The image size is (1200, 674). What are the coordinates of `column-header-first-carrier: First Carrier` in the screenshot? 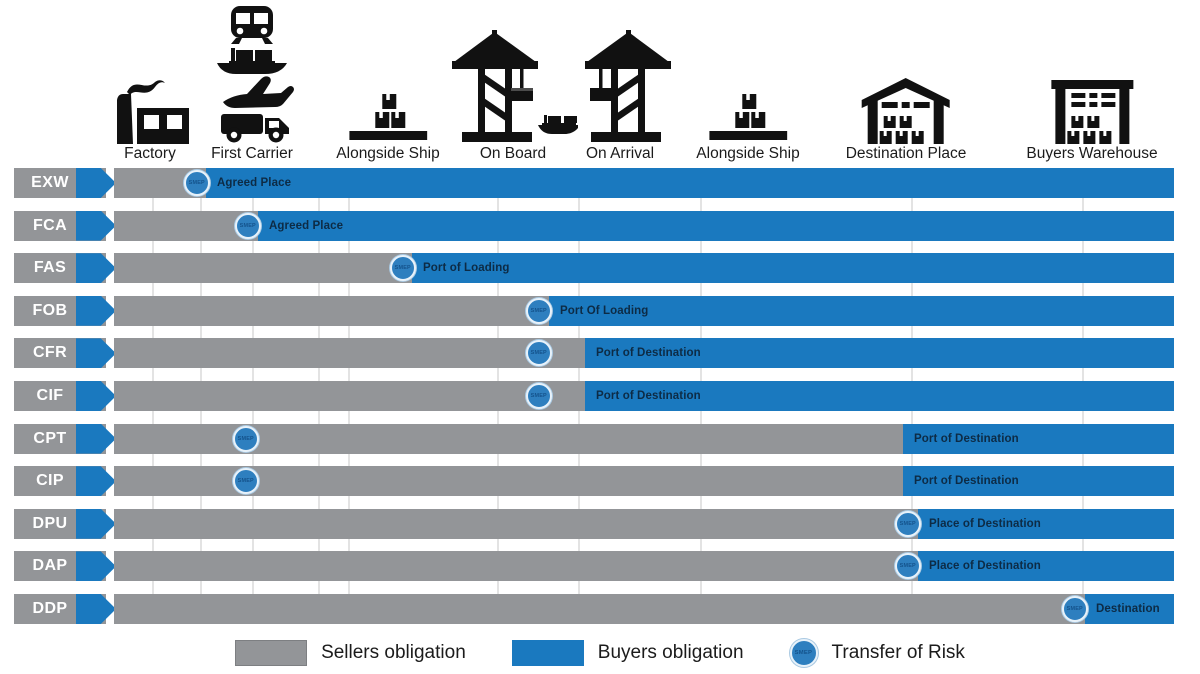 It's located at (252, 83).